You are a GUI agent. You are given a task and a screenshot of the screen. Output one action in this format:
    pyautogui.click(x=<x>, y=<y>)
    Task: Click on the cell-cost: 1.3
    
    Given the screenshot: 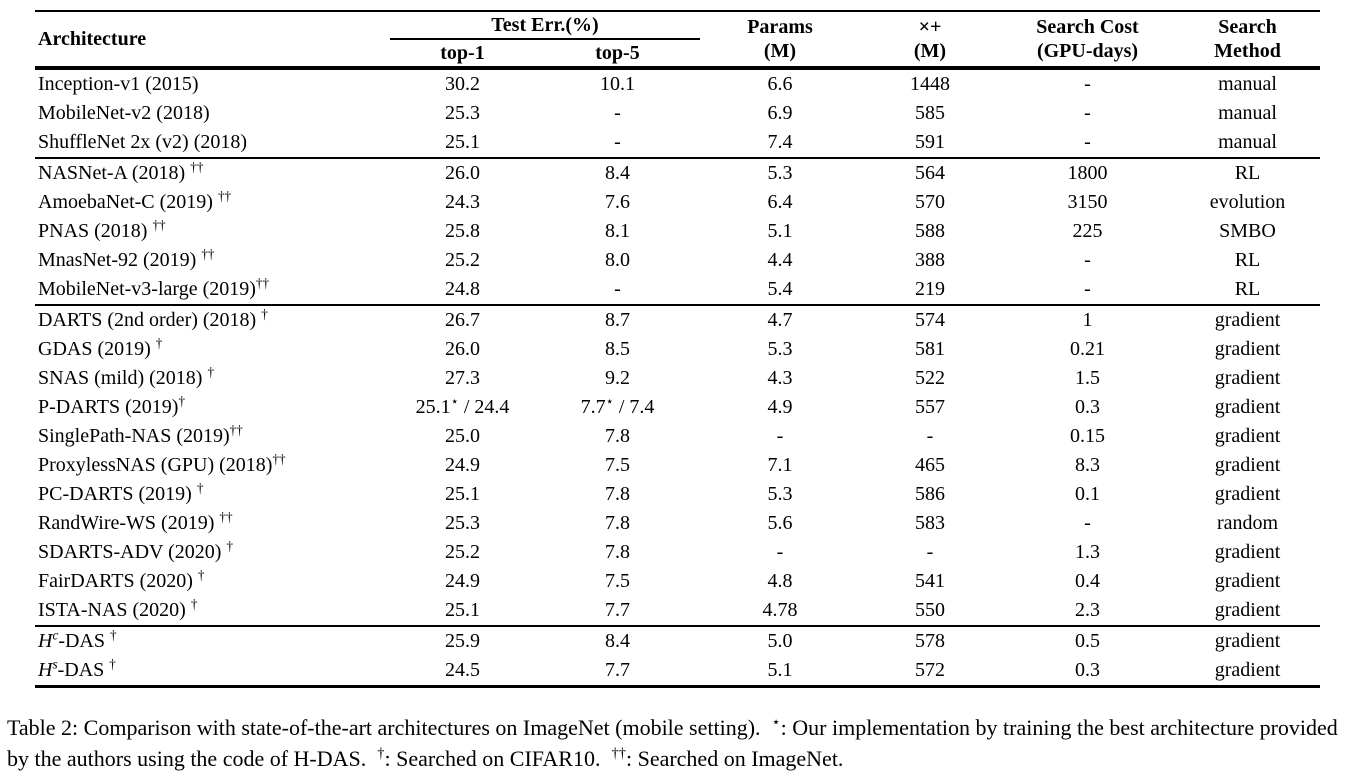 What is the action you would take?
    pyautogui.click(x=1087, y=552)
    